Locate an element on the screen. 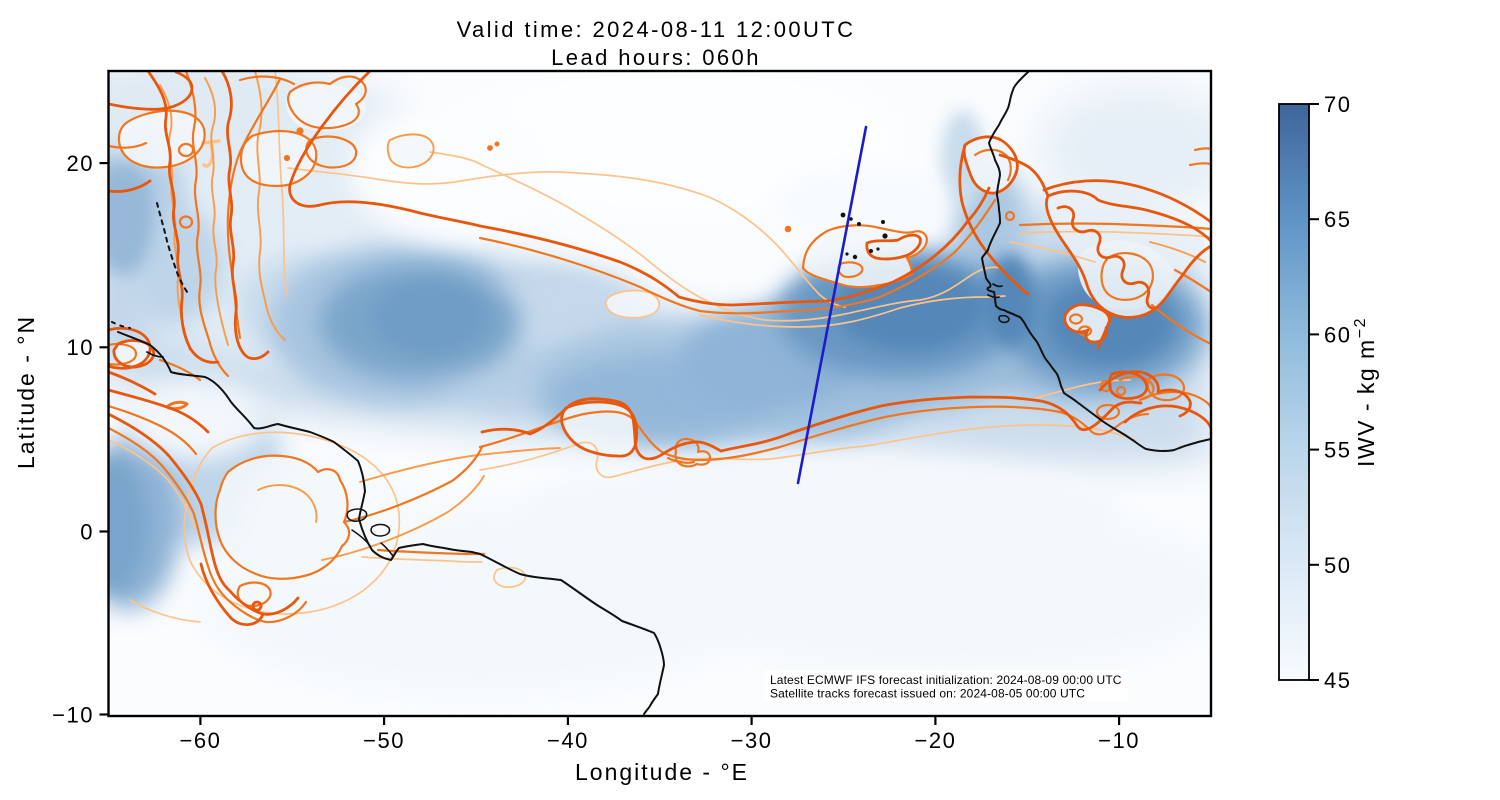 This screenshot has width=1500, height=800. svg-text: Lead hours: 060h is located at coordinates (656, 57).